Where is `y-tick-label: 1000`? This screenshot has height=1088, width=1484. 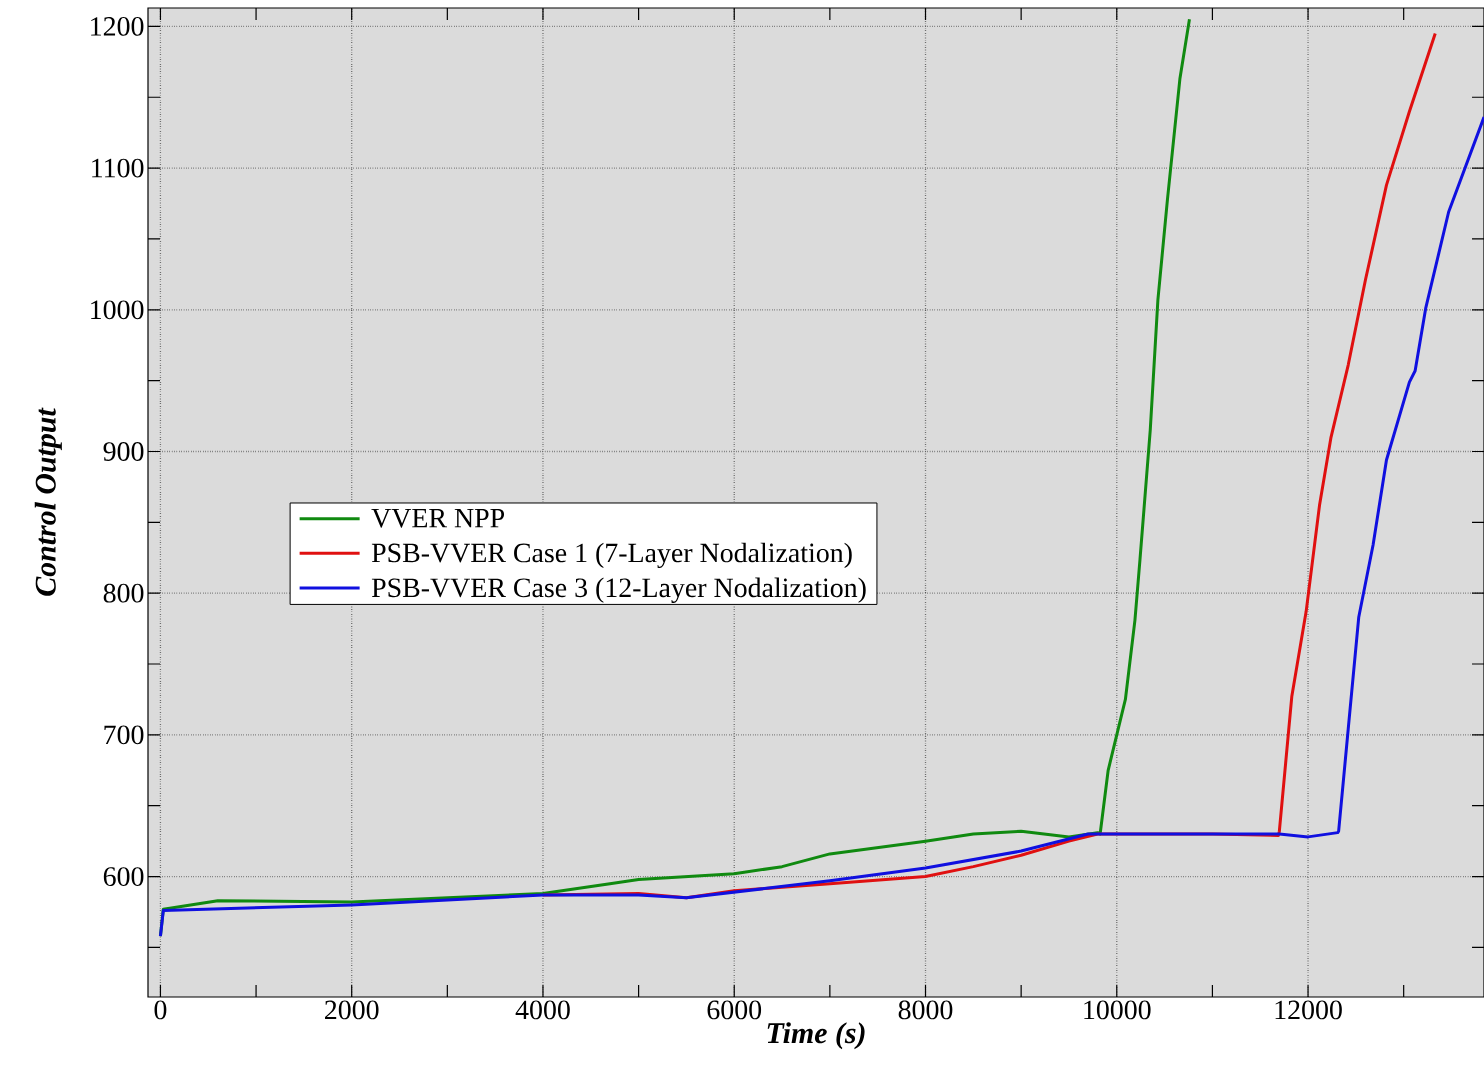
y-tick-label: 1000 is located at coordinates (117, 310).